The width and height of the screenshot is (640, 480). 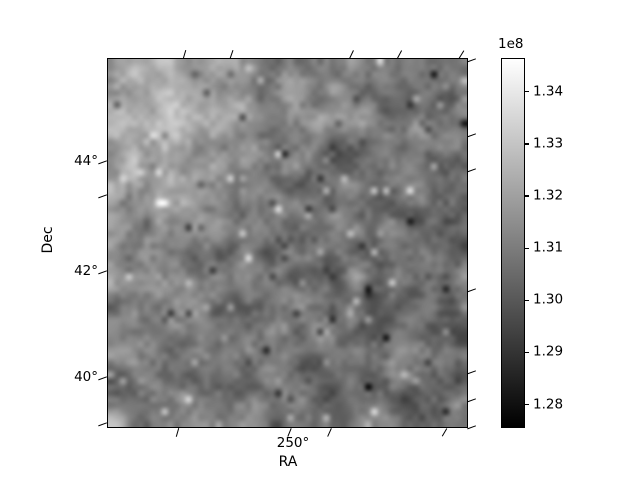 I want to click on x-axis-label: RA, so click(x=288, y=462).